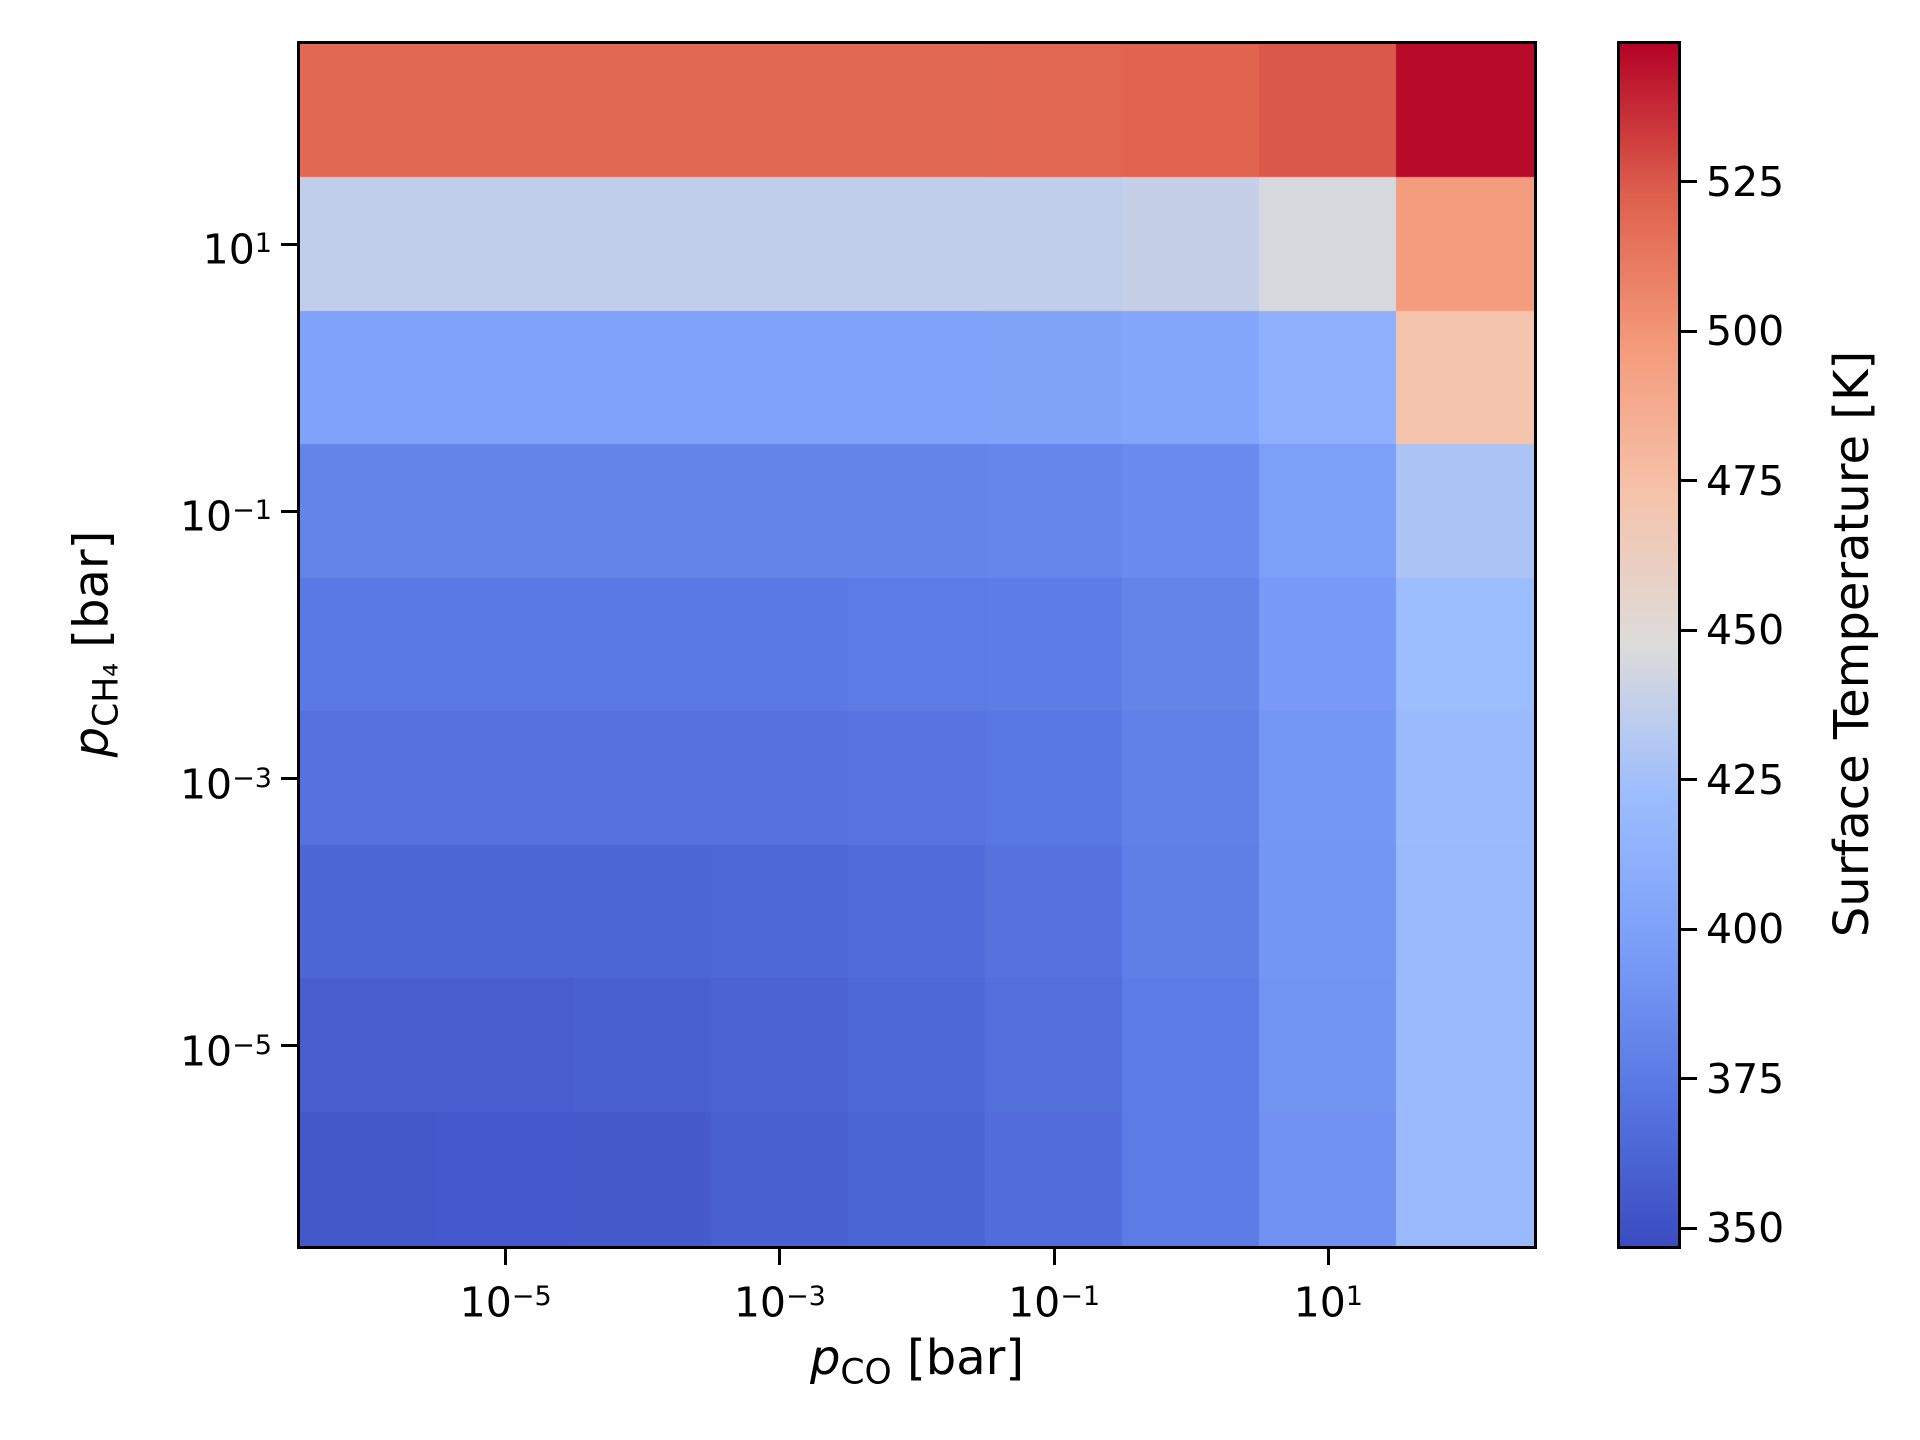  Describe the element at coordinates (1745, 929) in the screenshot. I see `colorbar-tick-label: 400` at that location.